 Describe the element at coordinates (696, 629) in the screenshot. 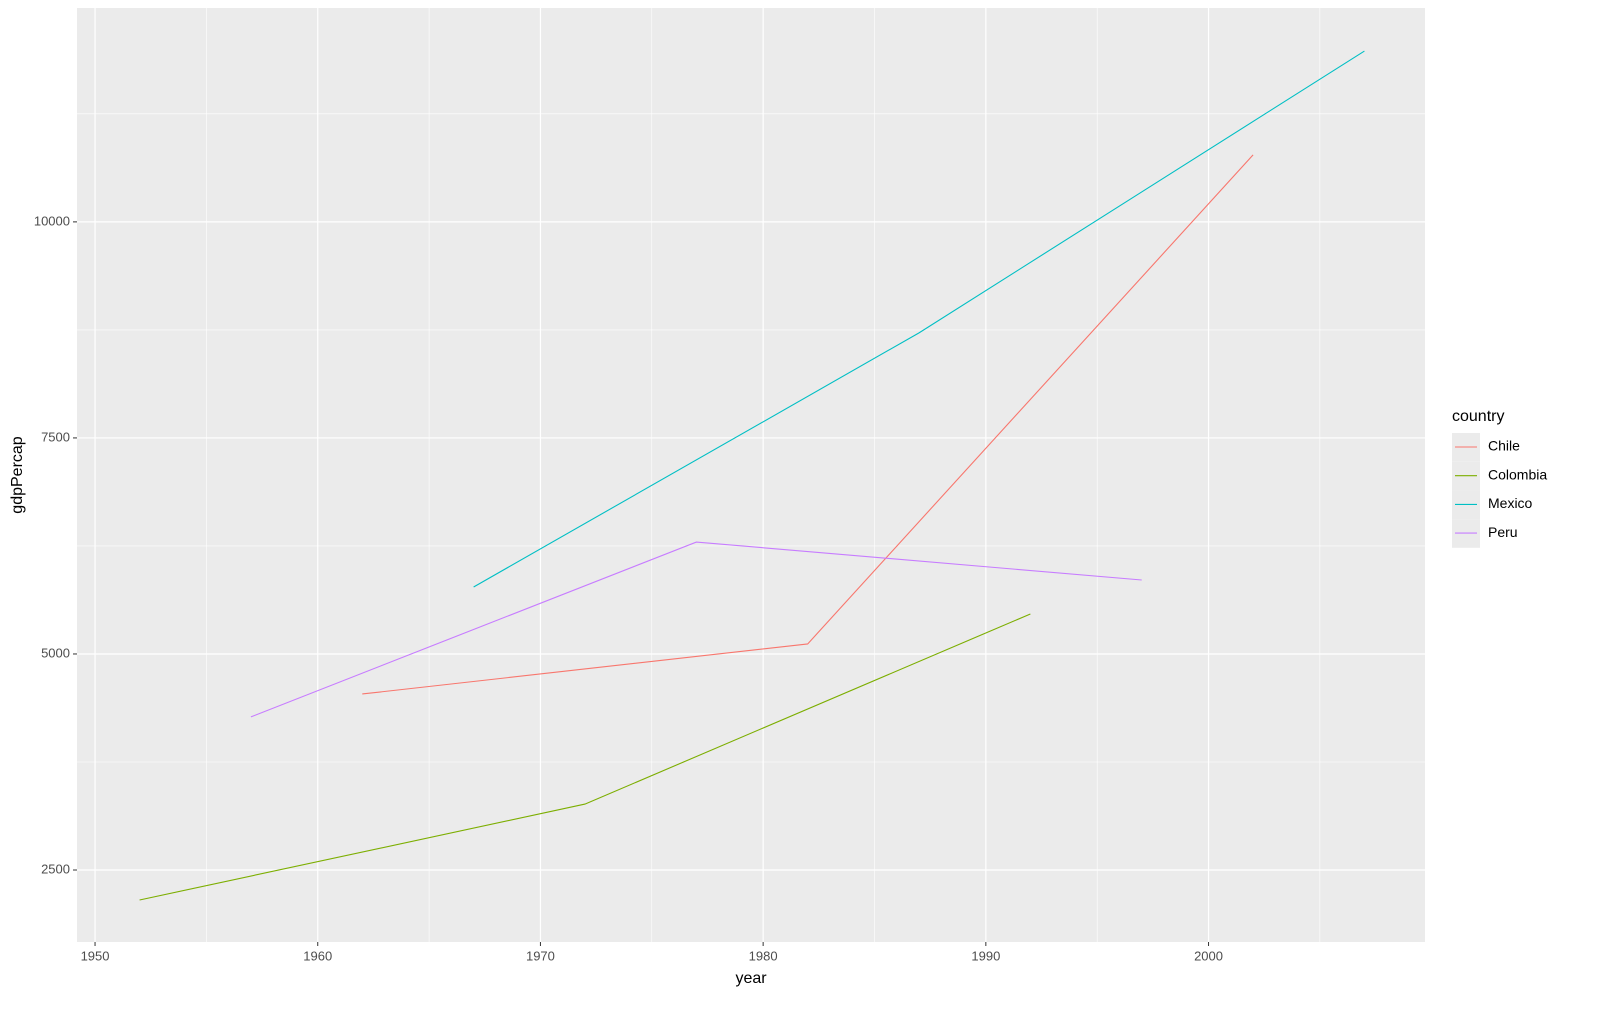

I see `series-line` at that location.